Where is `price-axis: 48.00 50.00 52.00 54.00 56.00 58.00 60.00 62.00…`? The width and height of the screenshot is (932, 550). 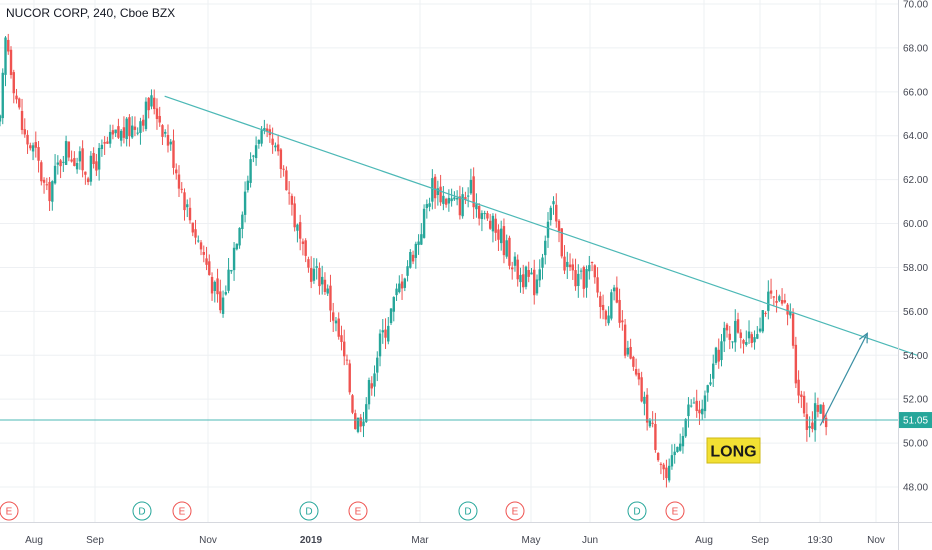 price-axis: 48.00 50.00 52.00 54.00 56.00 58.00 60.00 62.00… is located at coordinates (915, 275).